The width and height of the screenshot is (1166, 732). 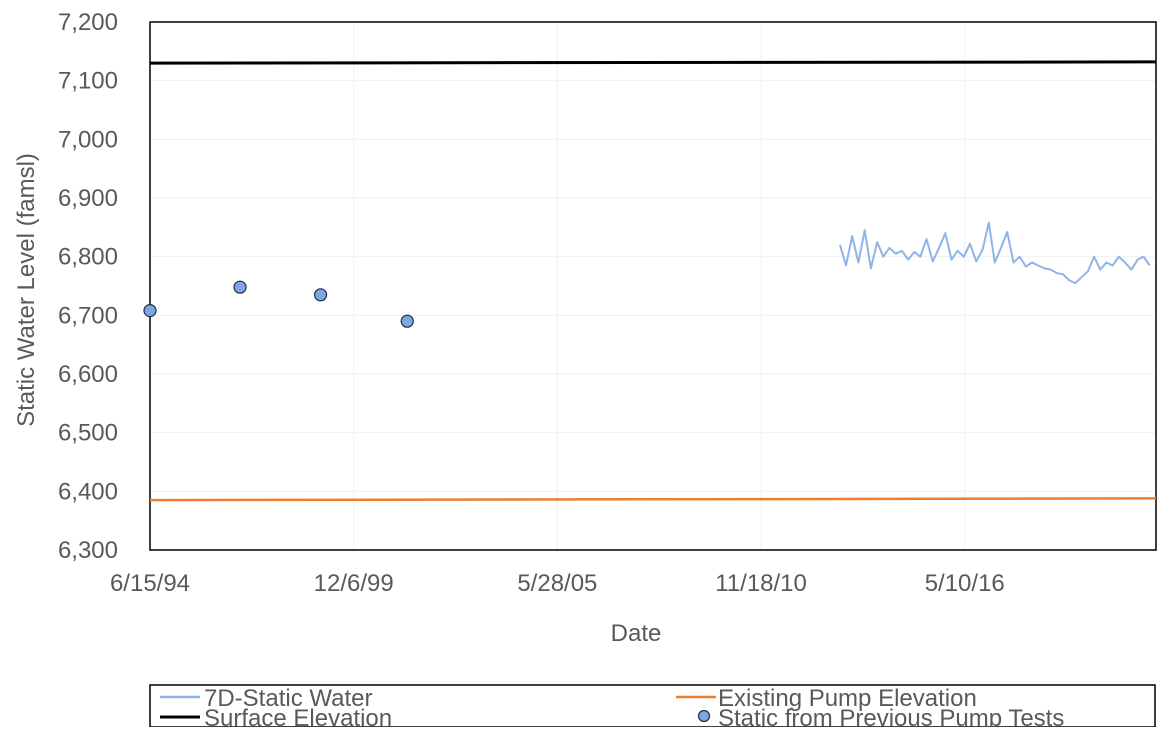 I want to click on legend-frame, so click(x=652, y=706).